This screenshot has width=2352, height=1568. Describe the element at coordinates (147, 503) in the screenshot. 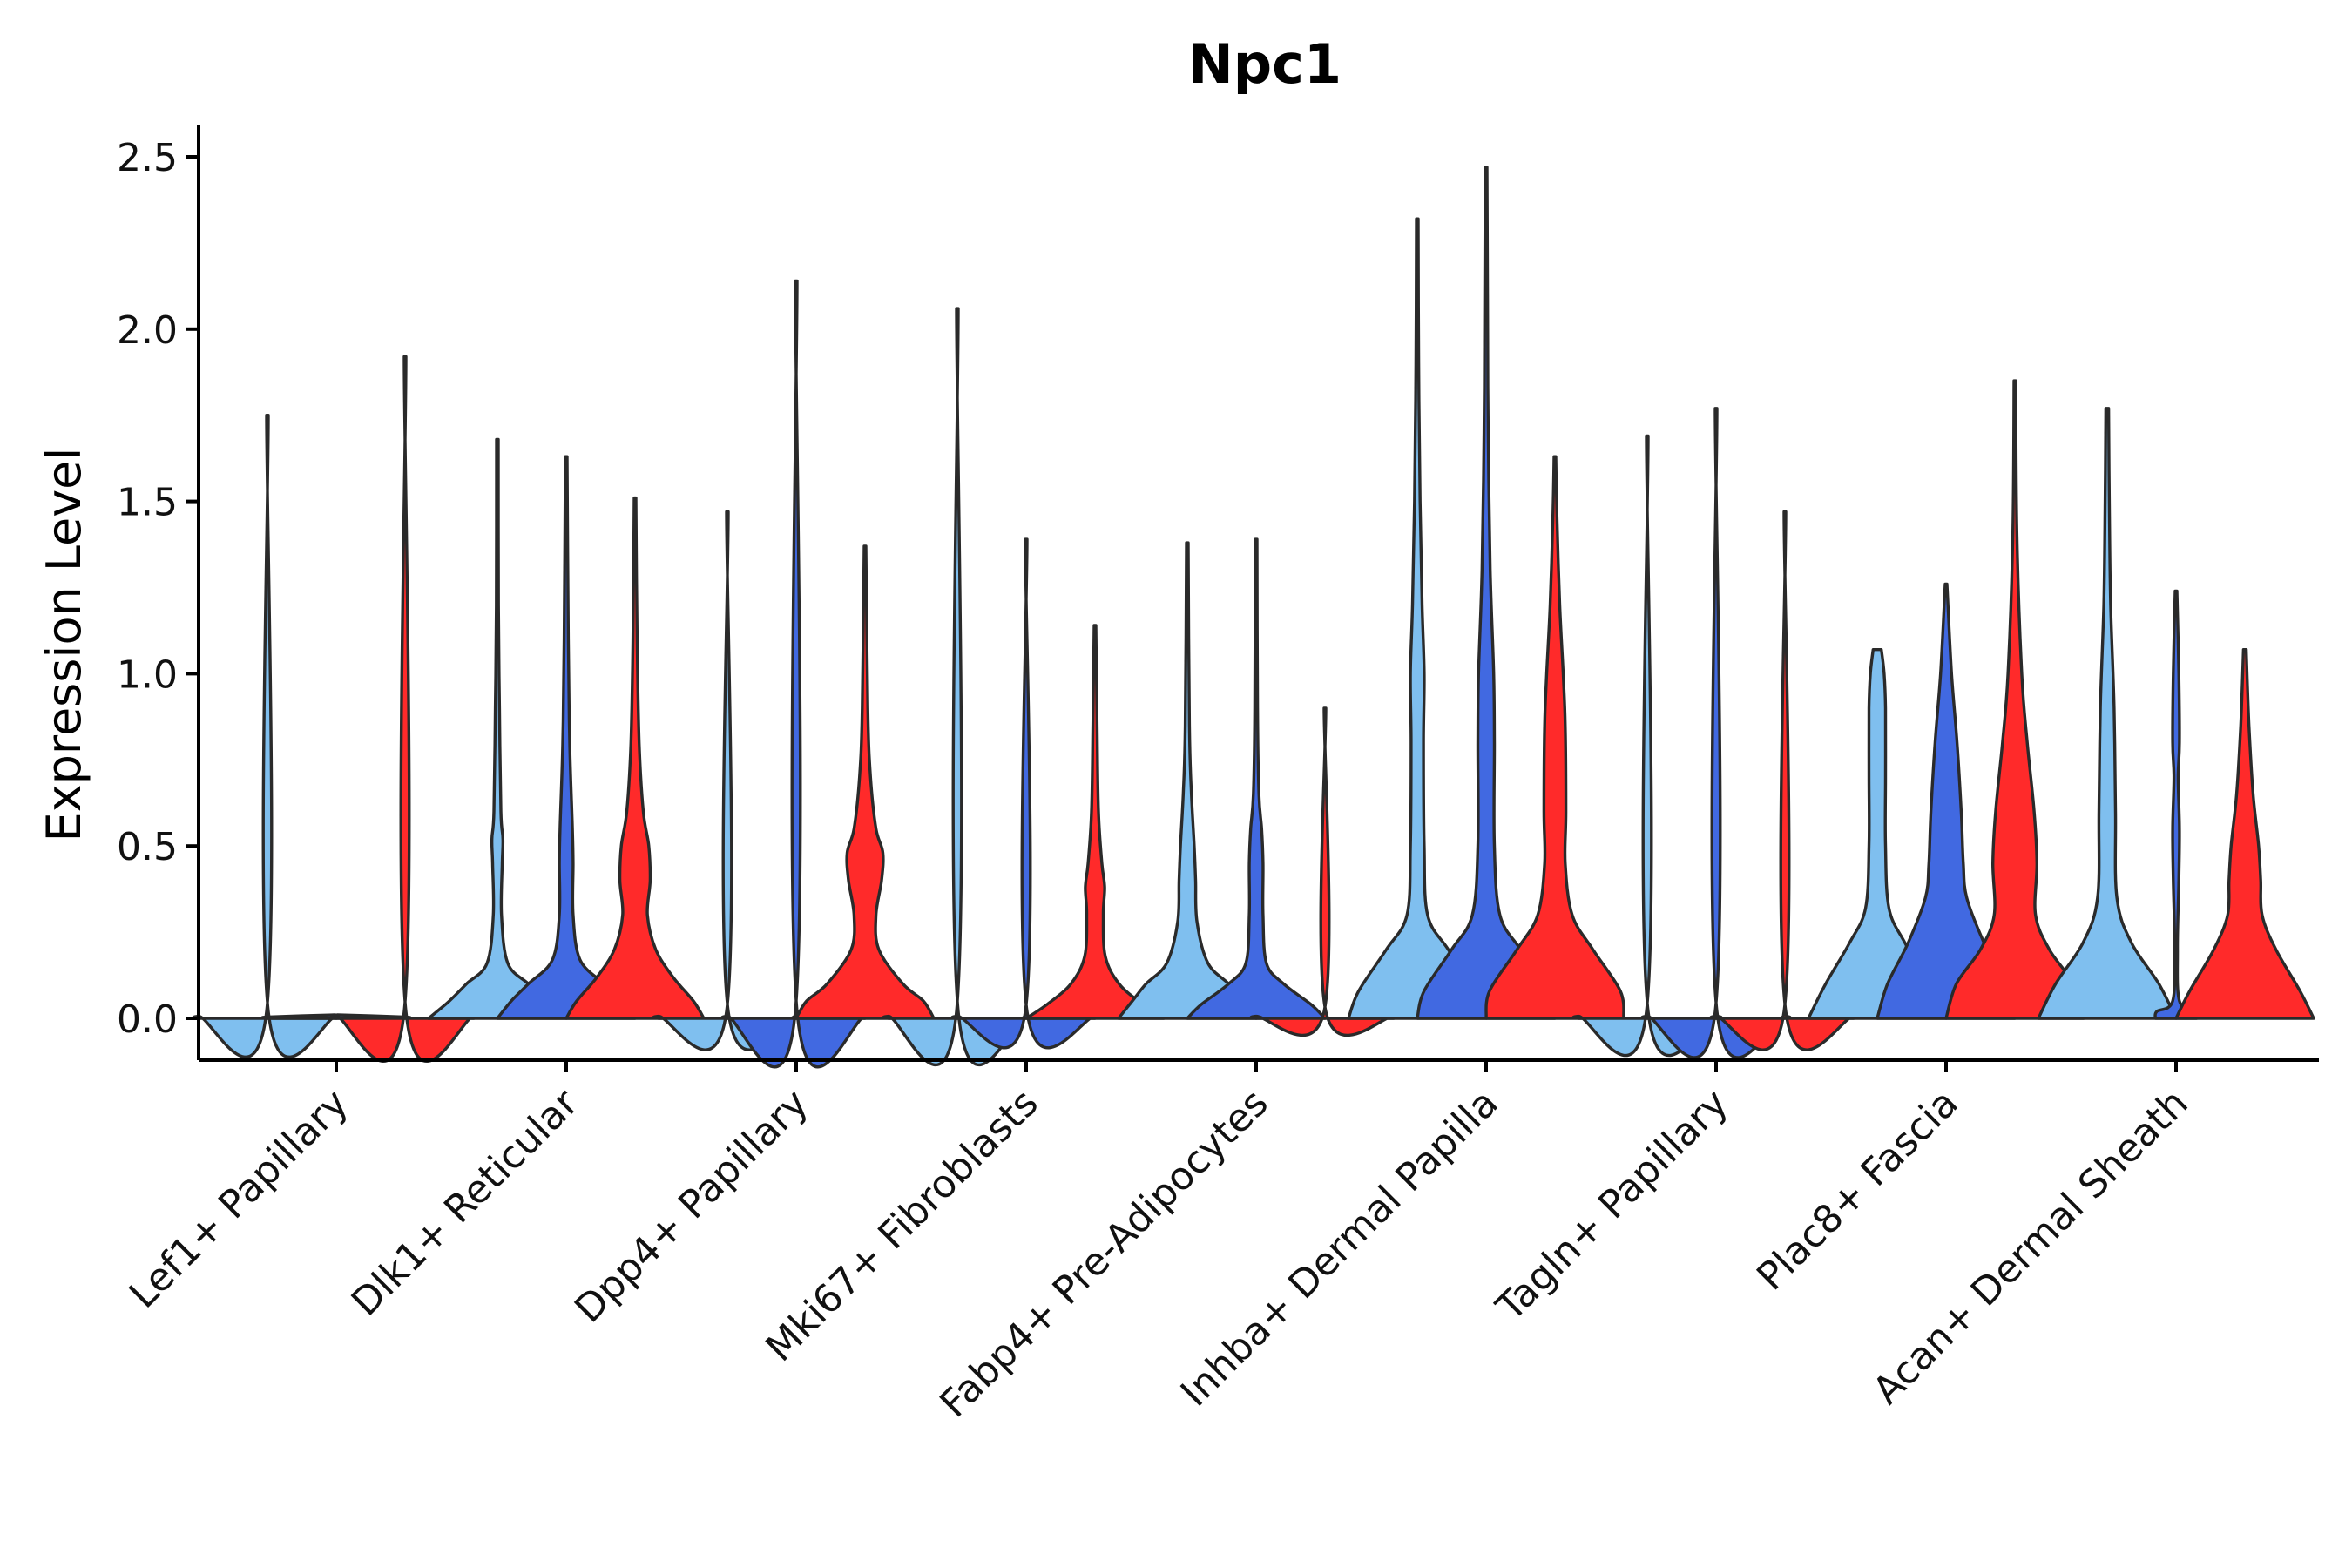

I see `y-tick-label: 1.5` at that location.